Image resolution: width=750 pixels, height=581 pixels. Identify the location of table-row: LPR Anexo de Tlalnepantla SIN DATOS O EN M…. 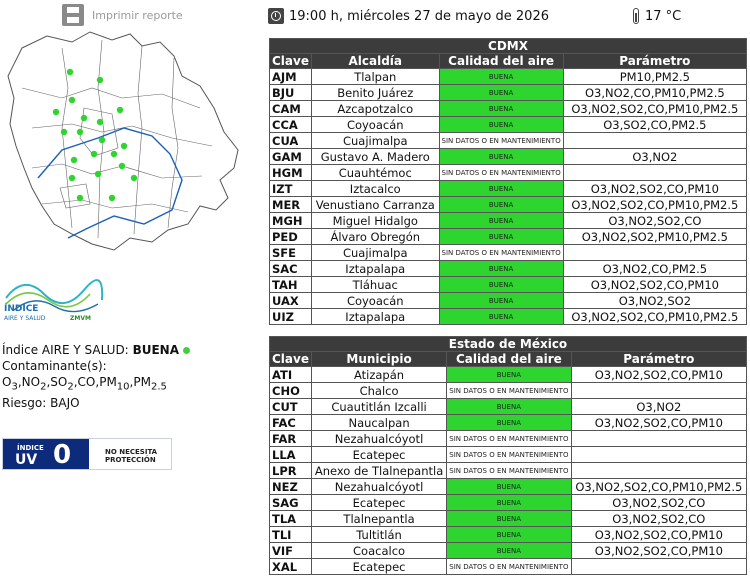
(508, 470).